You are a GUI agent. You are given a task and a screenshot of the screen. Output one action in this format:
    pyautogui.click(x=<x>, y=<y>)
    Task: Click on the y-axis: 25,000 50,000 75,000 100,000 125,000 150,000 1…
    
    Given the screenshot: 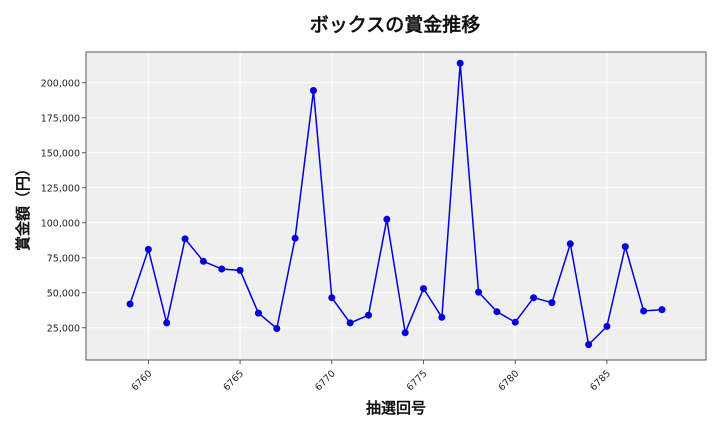 What is the action you would take?
    pyautogui.click(x=63, y=206)
    